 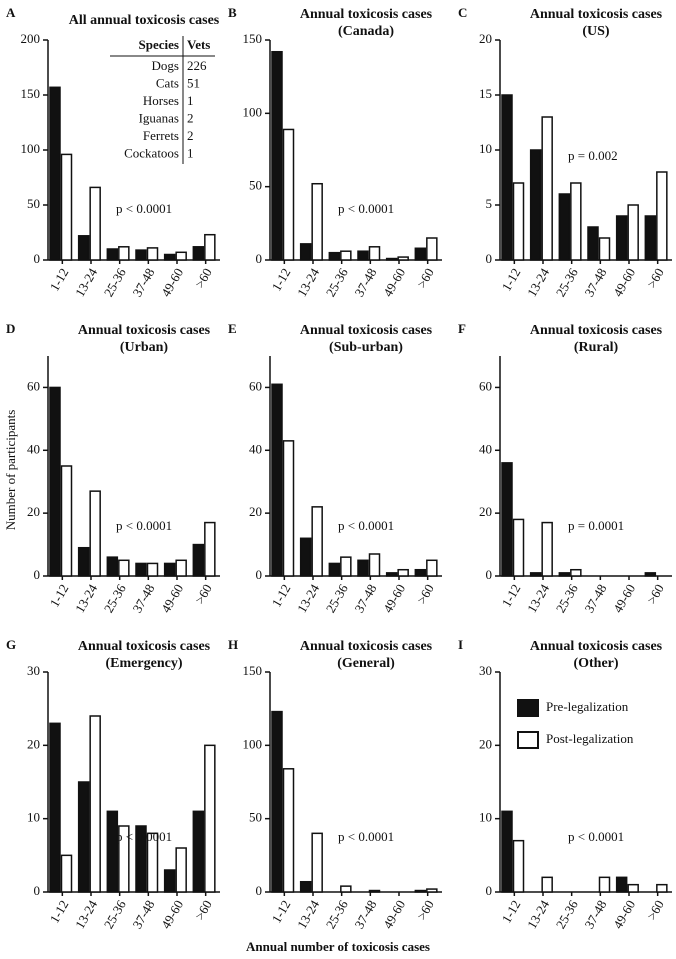 I want to click on table-cell: Ferrets, so click(x=161, y=135).